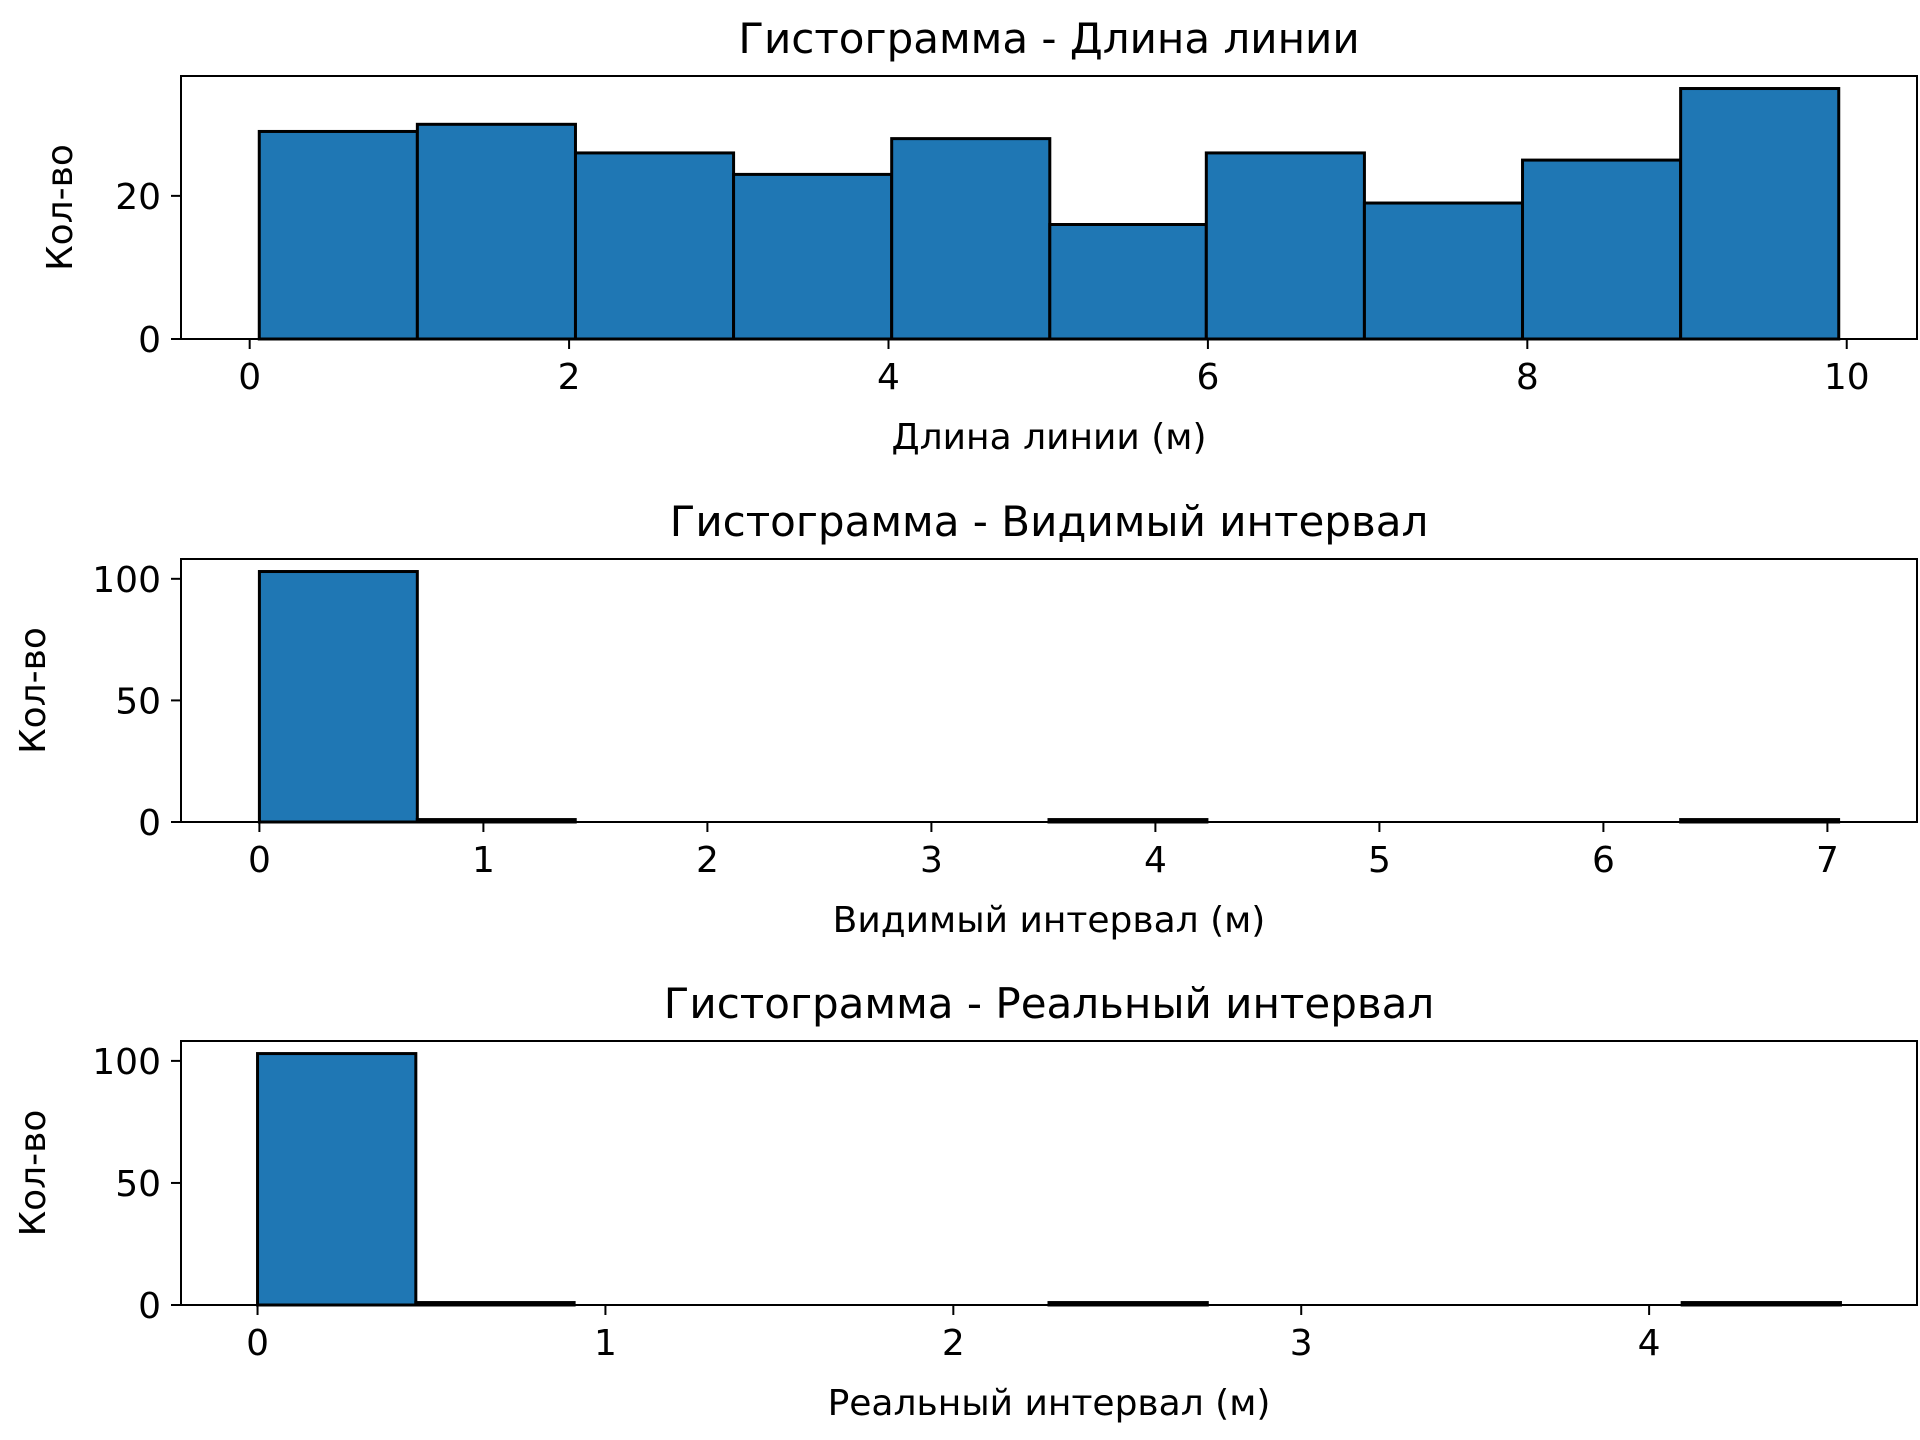  What do you see at coordinates (138, 197) in the screenshot?
I see `y-tick-label: 20` at bounding box center [138, 197].